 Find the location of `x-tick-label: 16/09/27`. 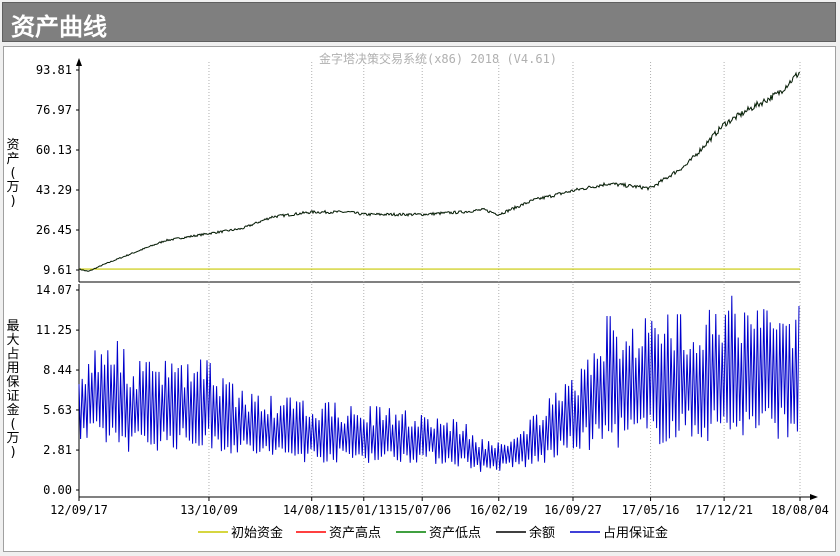

x-tick-label: 16/09/27 is located at coordinates (573, 510).